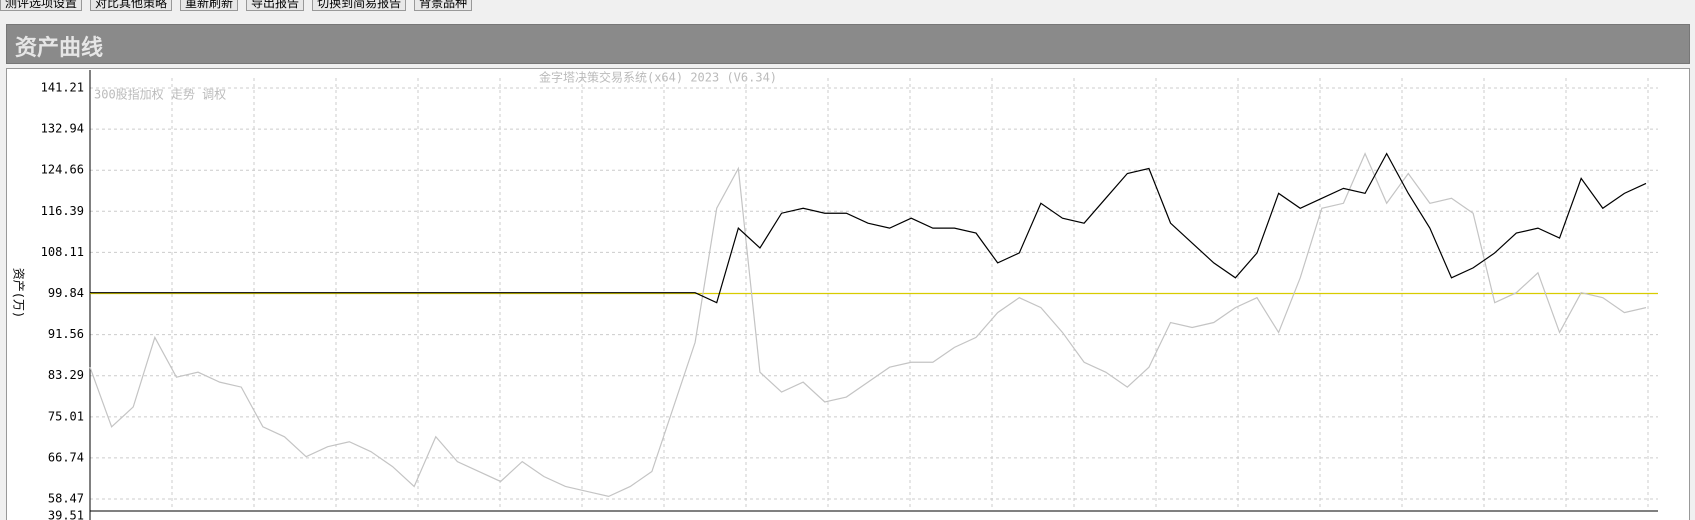 The height and width of the screenshot is (520, 1695). Describe the element at coordinates (66, 457) in the screenshot. I see `y-tick-label: 66.74` at that location.